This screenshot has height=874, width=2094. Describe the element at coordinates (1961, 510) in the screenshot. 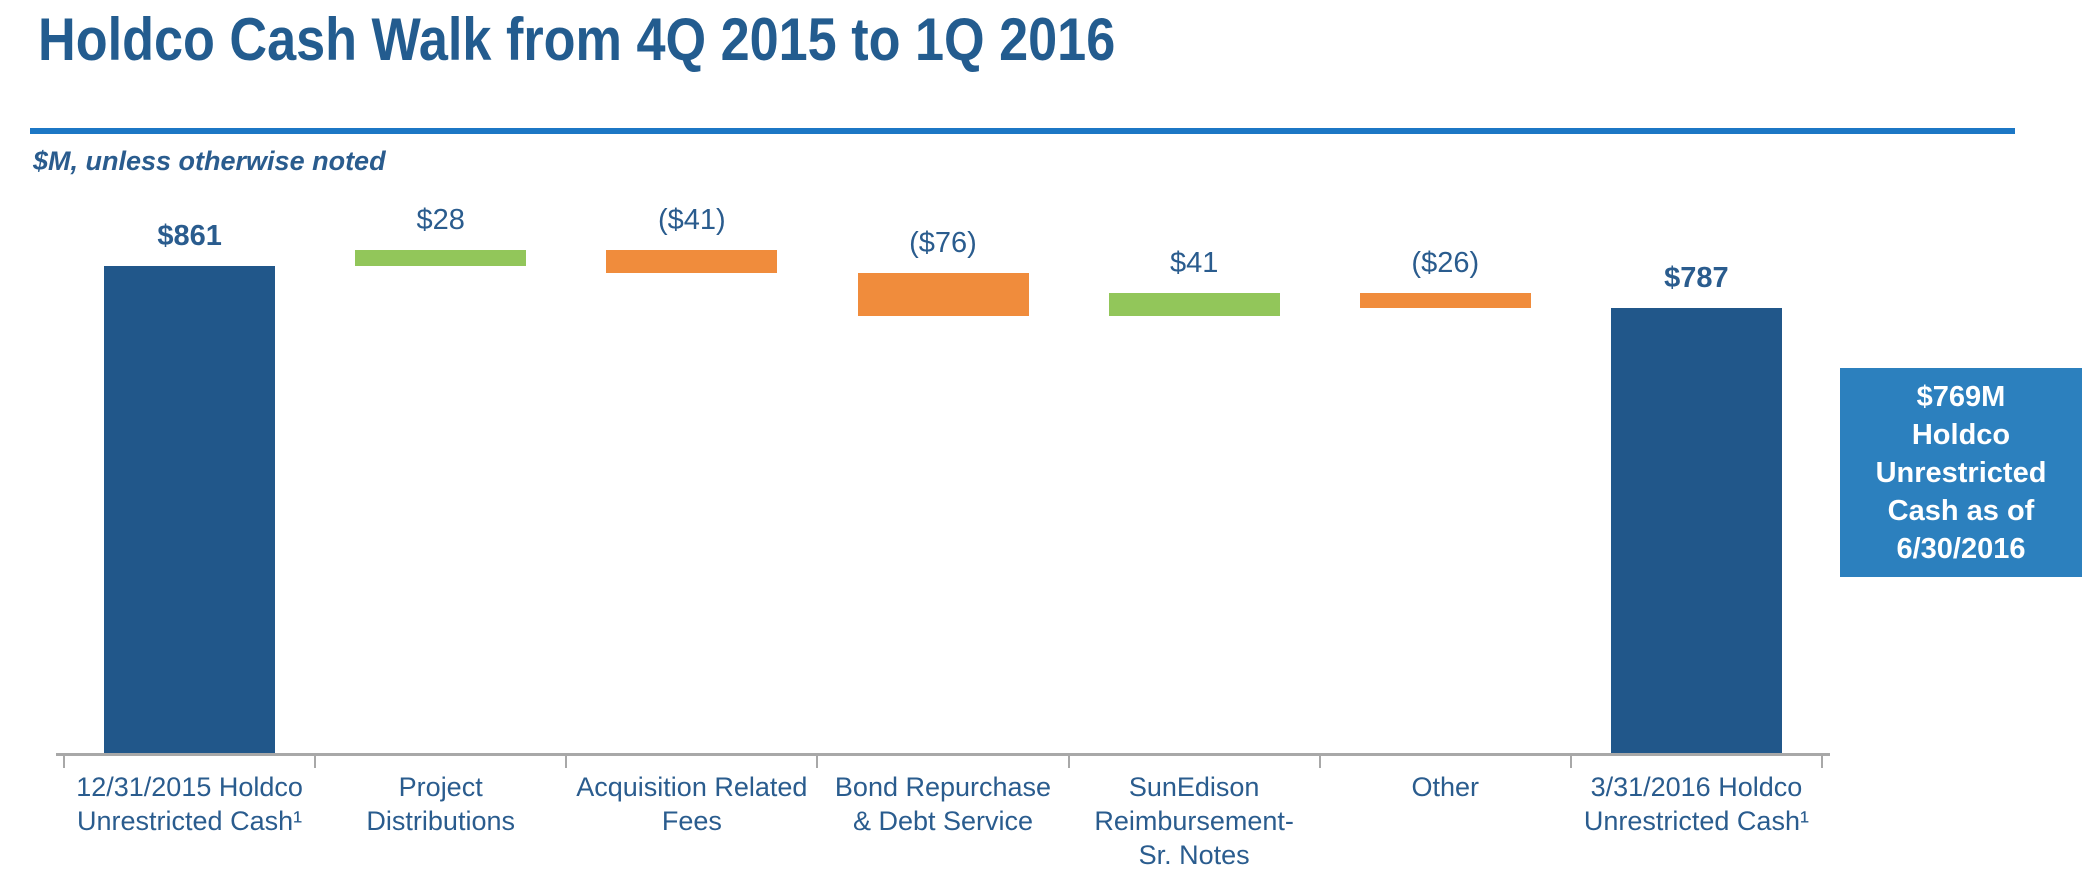

I see `callout-line: Cash as of` at that location.